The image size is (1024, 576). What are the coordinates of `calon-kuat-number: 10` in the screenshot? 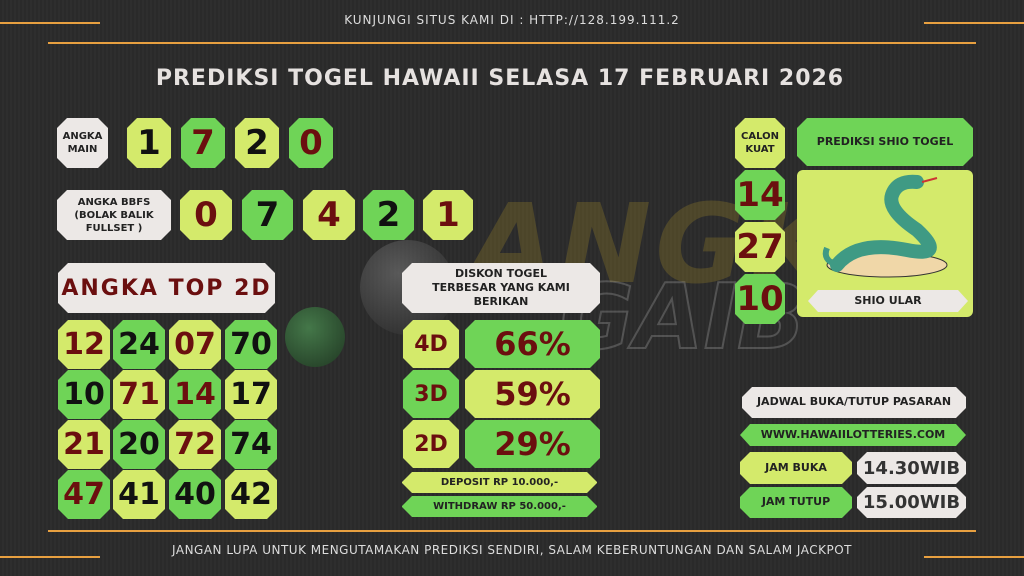 It's located at (760, 299).